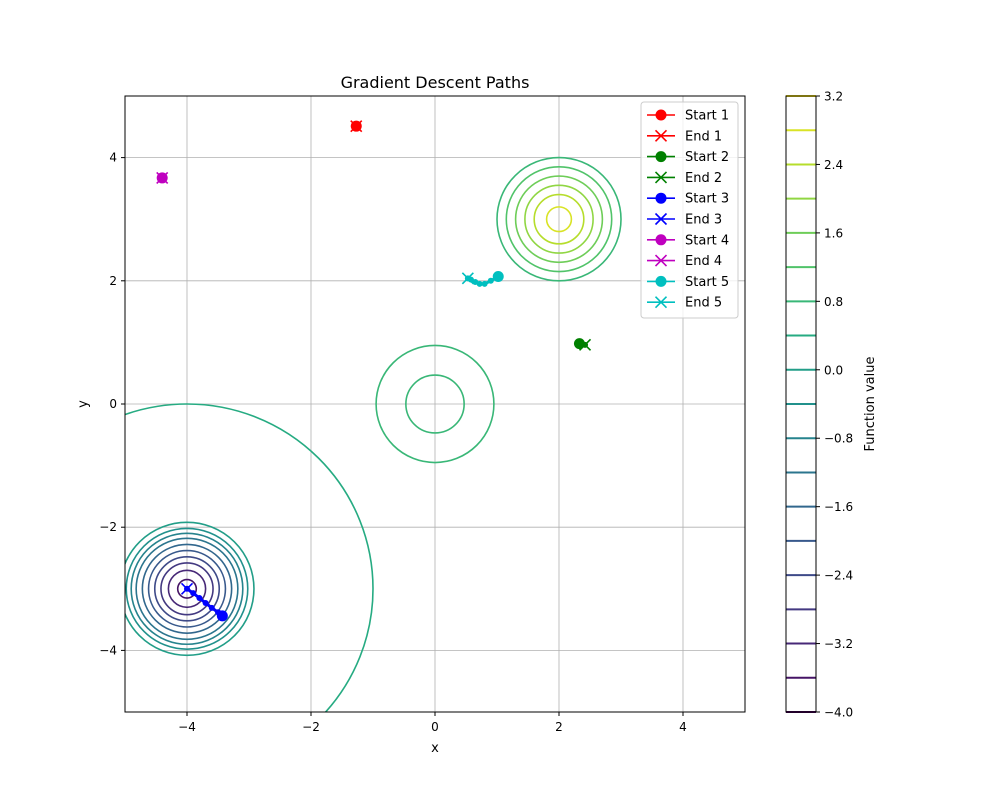  I want to click on legend-label: Start 1, so click(707, 116).